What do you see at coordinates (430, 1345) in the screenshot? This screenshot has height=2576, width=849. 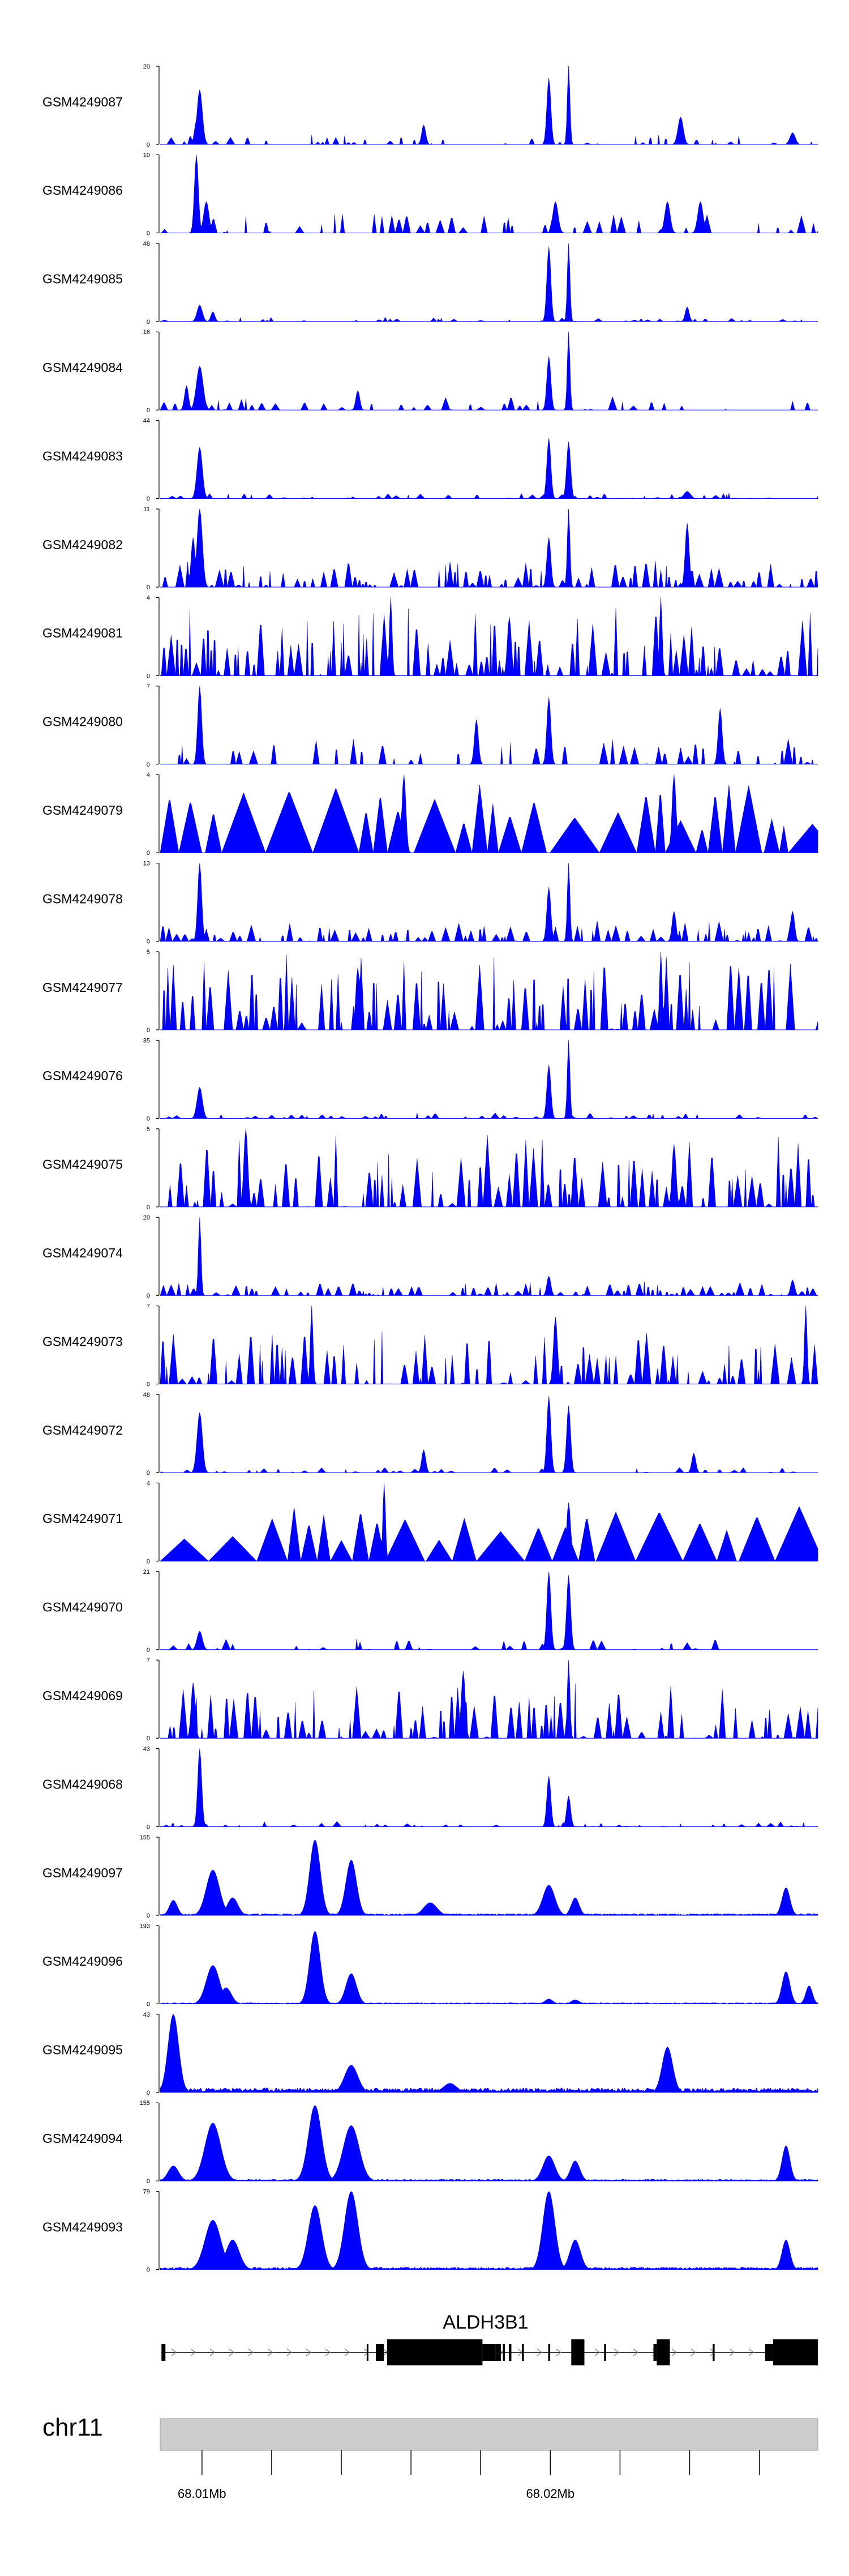 I see `track-GSM4249073: GSM4249073 7 0` at bounding box center [430, 1345].